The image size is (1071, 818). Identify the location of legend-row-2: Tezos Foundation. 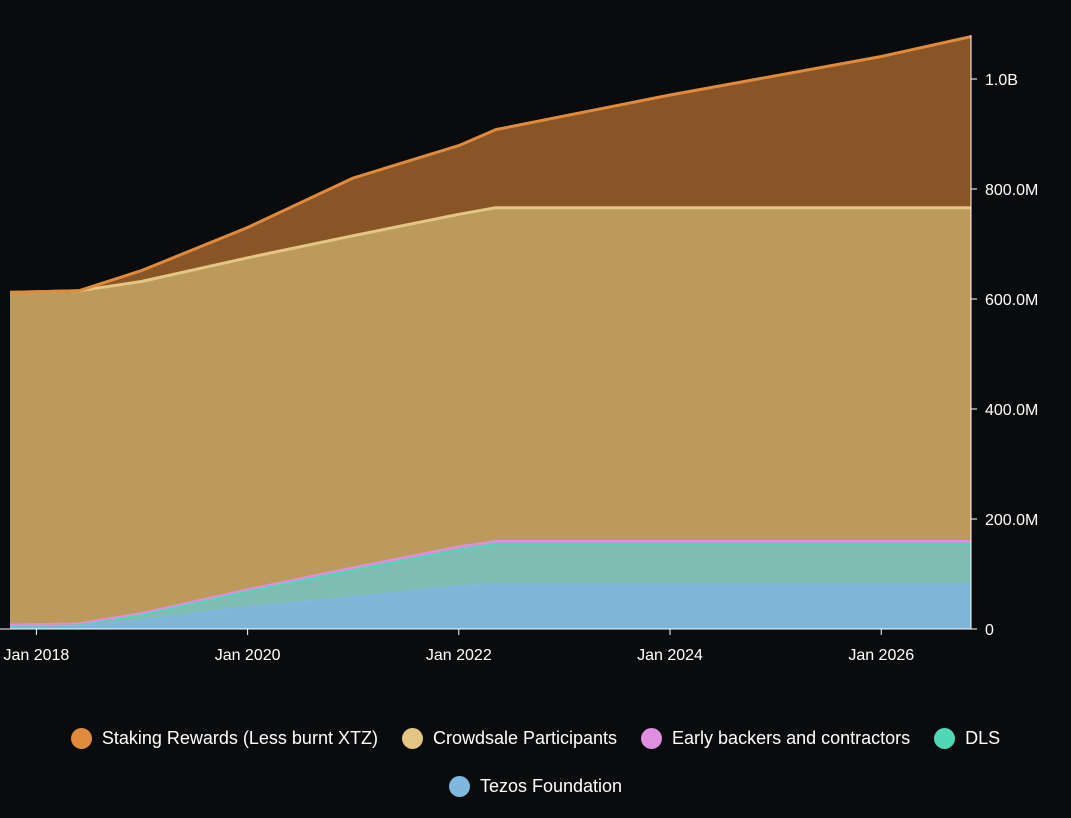
(535, 786).